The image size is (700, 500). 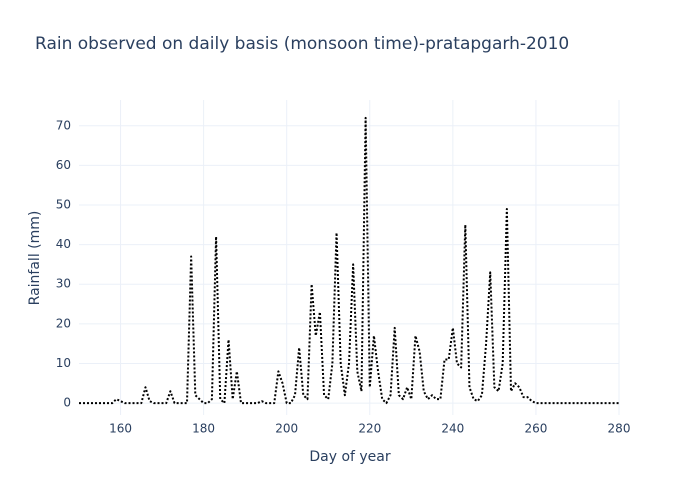 I want to click on x-tick-label: 240, so click(x=452, y=429).